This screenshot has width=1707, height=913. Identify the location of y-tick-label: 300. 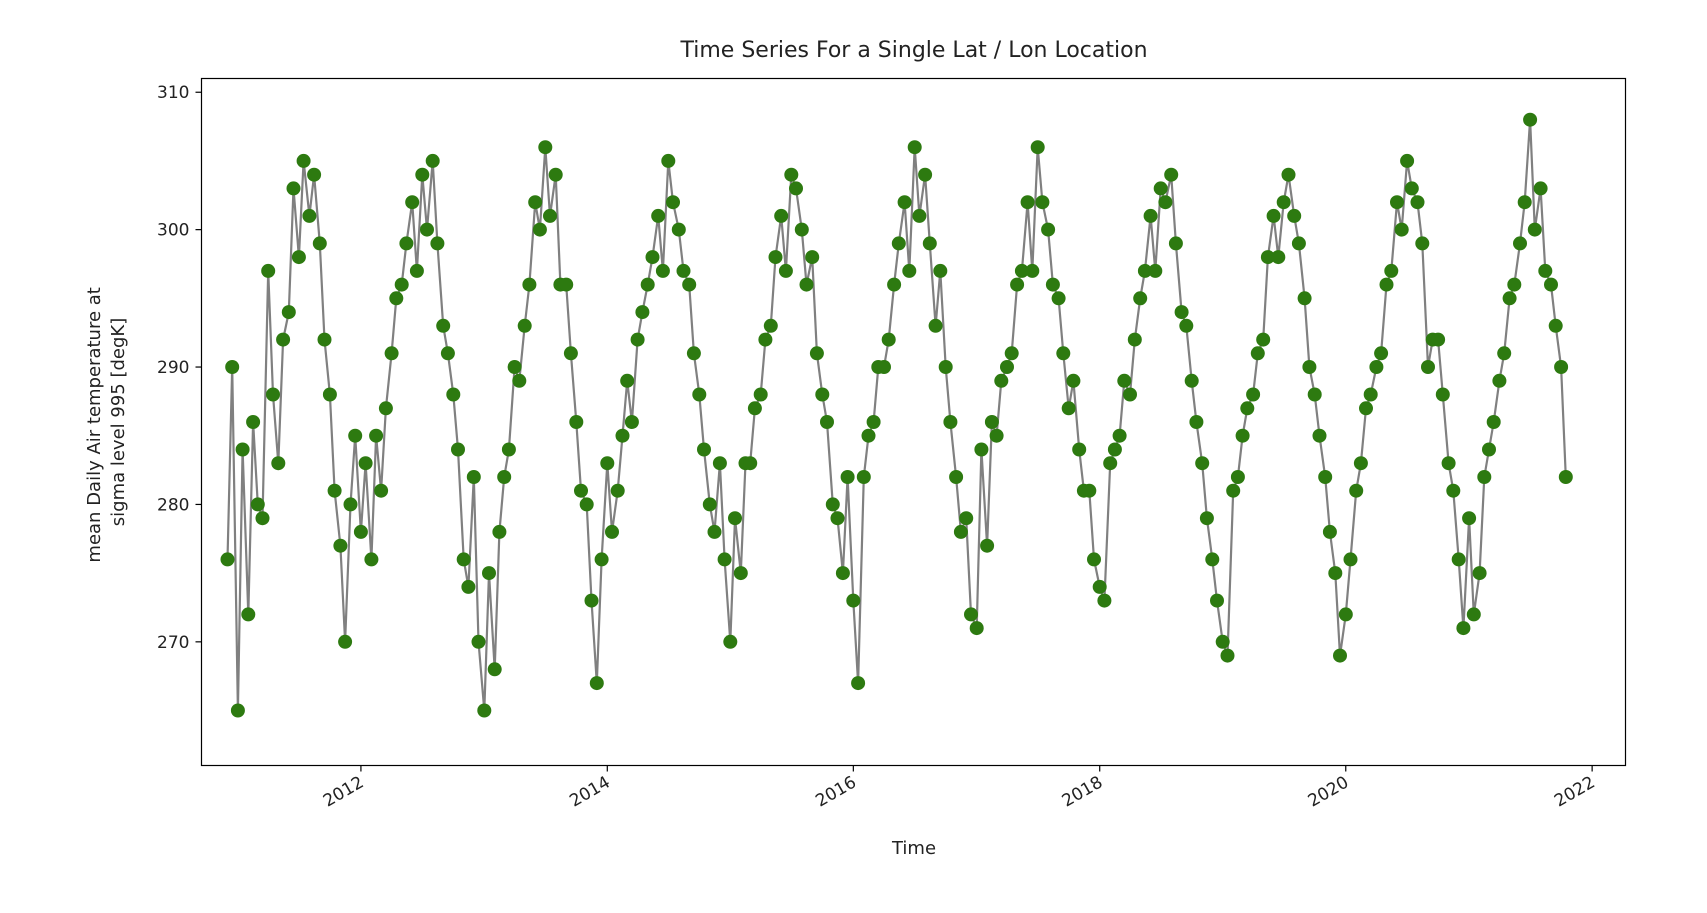
(173, 231).